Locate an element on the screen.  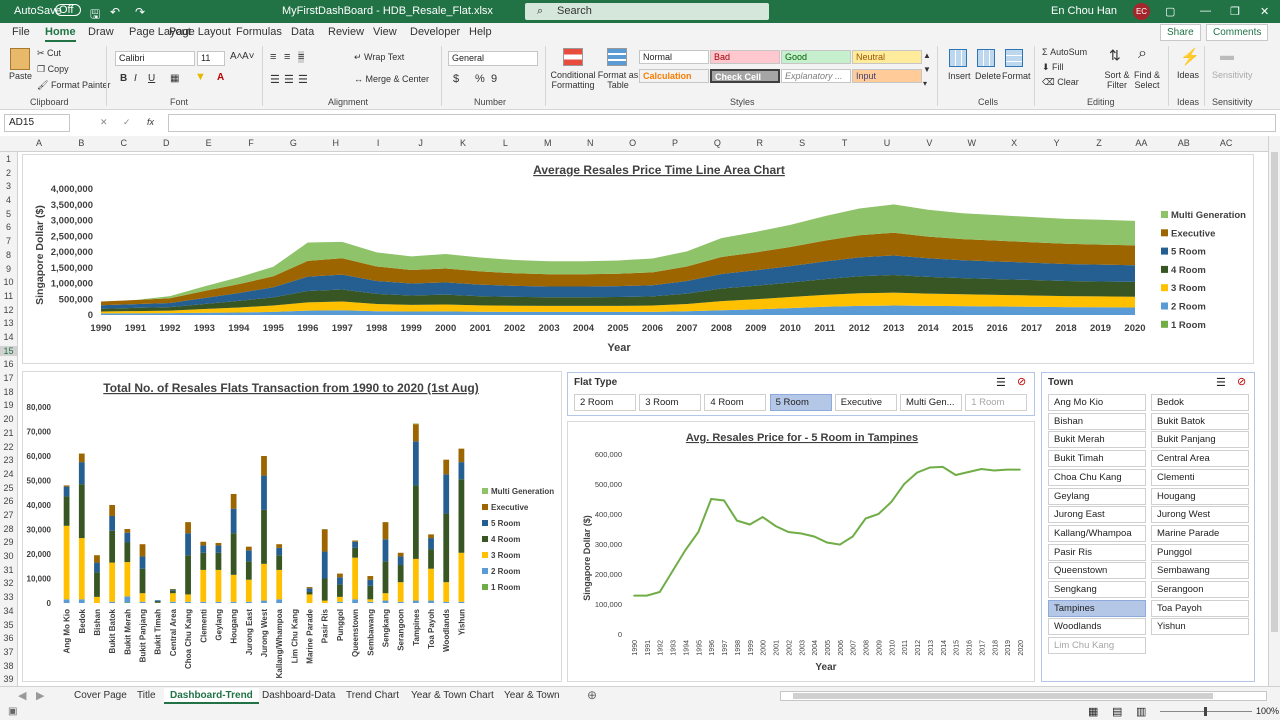
scroll-right-icon: ▶ is located at coordinates (40, 696).